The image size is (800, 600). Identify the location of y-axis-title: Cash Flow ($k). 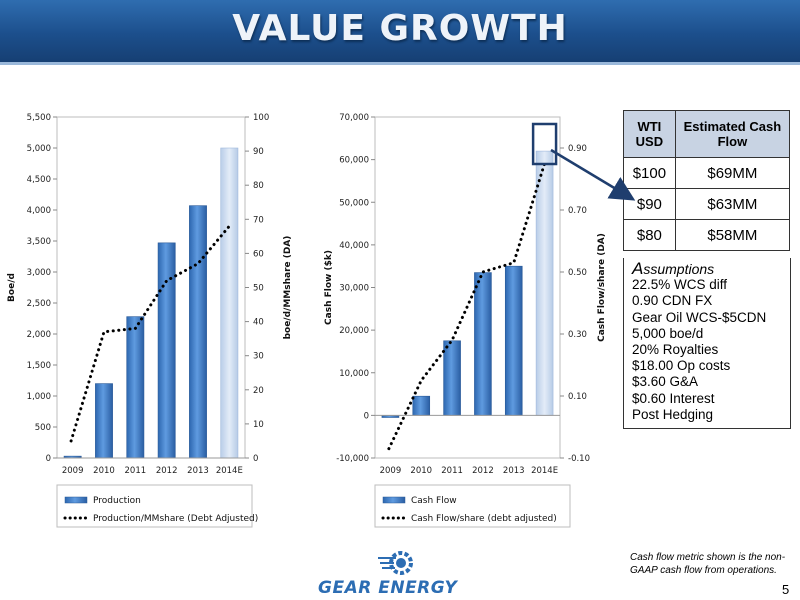
(329, 287).